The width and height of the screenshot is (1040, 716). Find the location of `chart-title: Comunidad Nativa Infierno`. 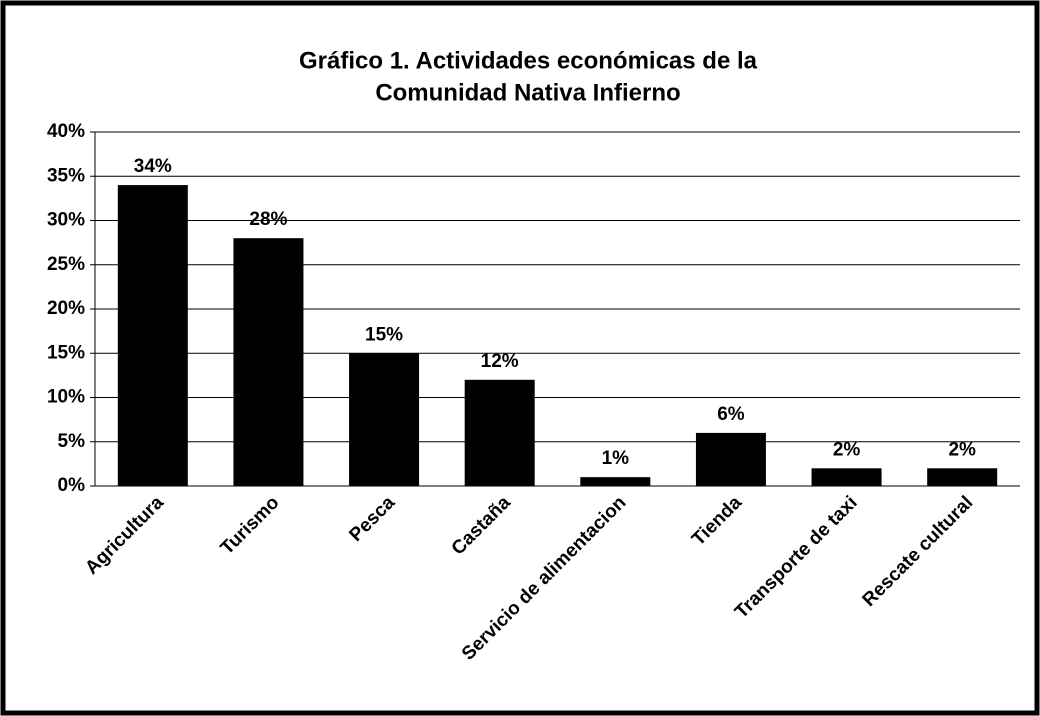

chart-title: Comunidad Nativa Infierno is located at coordinates (527, 92).